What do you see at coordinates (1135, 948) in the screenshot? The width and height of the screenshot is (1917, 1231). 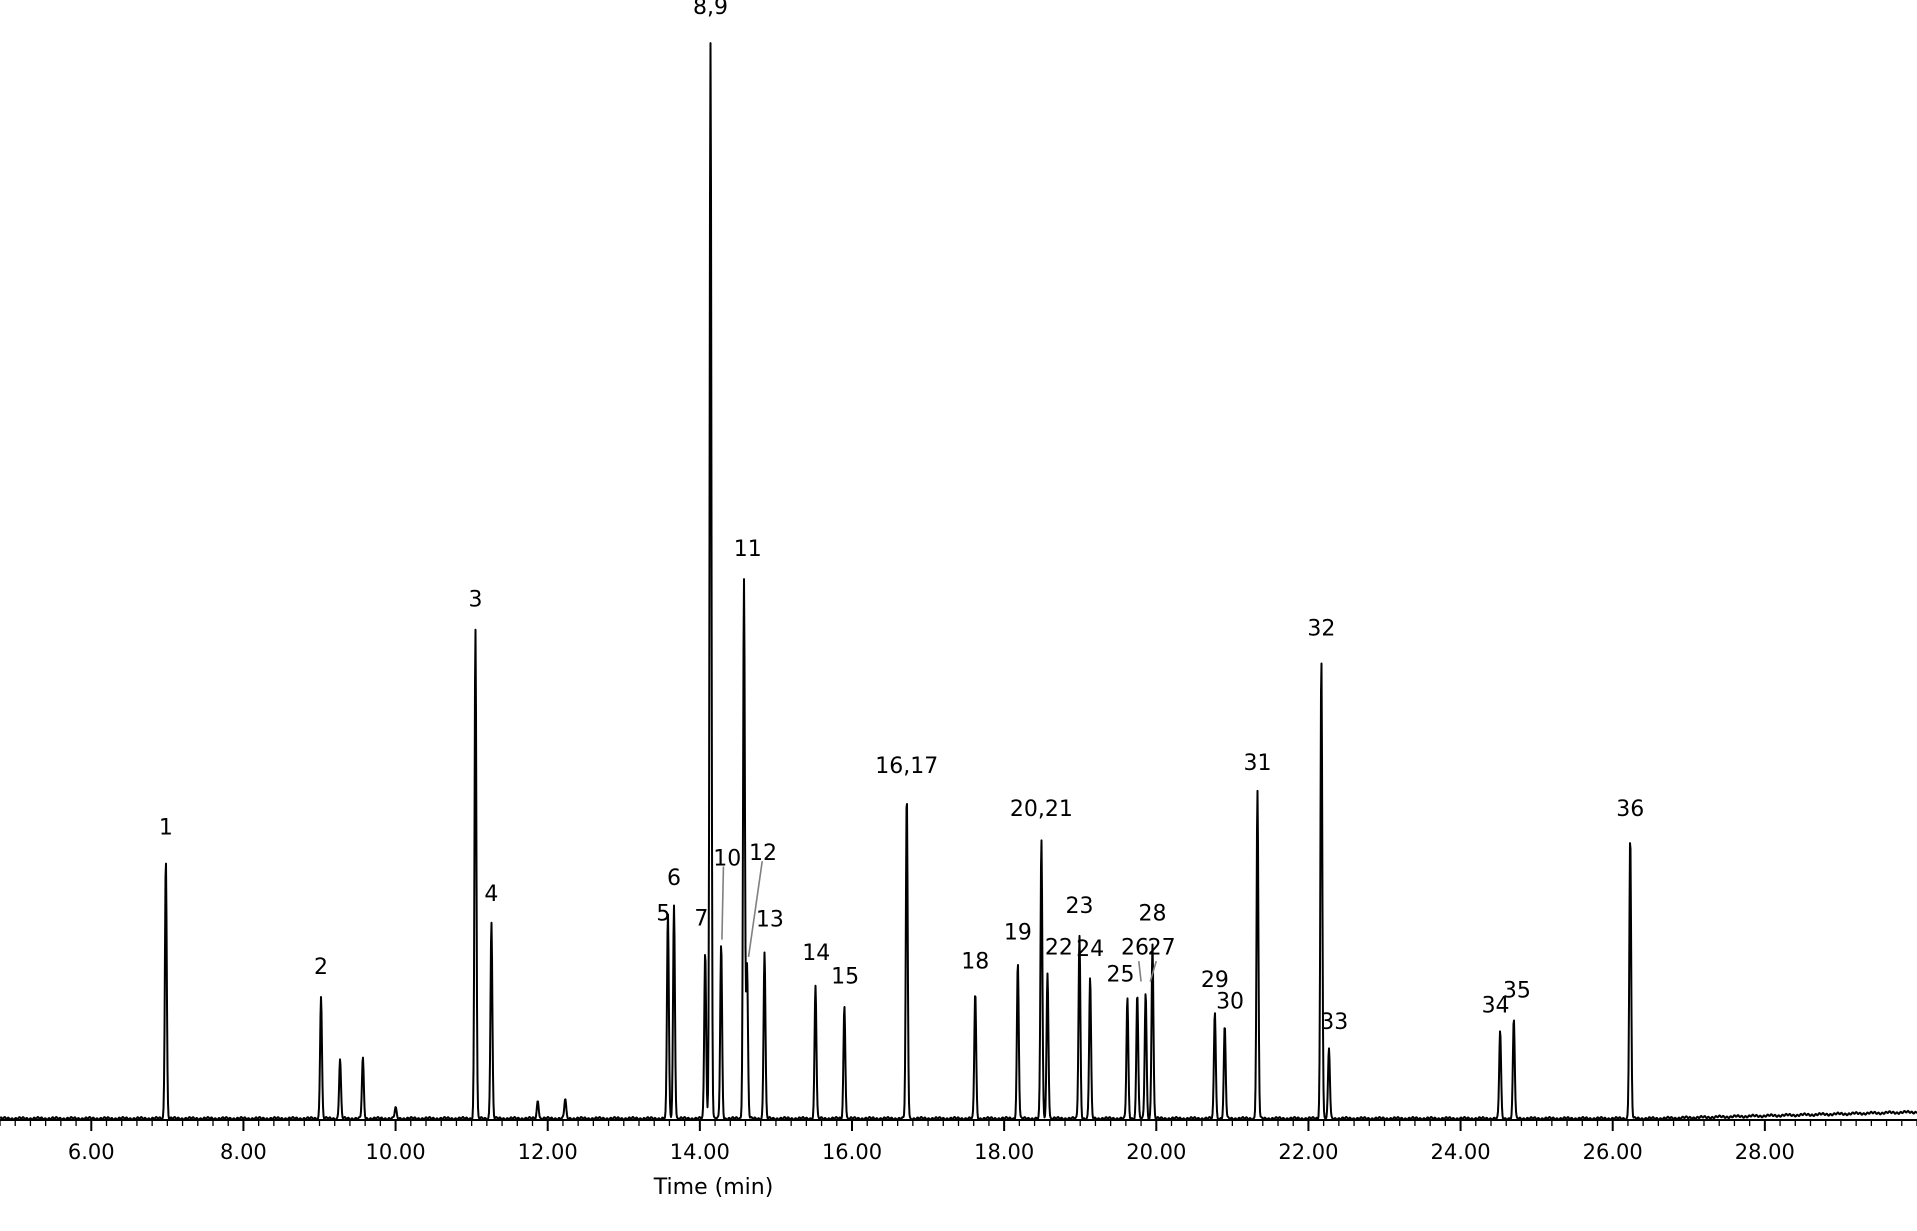 I see `peak-label: 26` at bounding box center [1135, 948].